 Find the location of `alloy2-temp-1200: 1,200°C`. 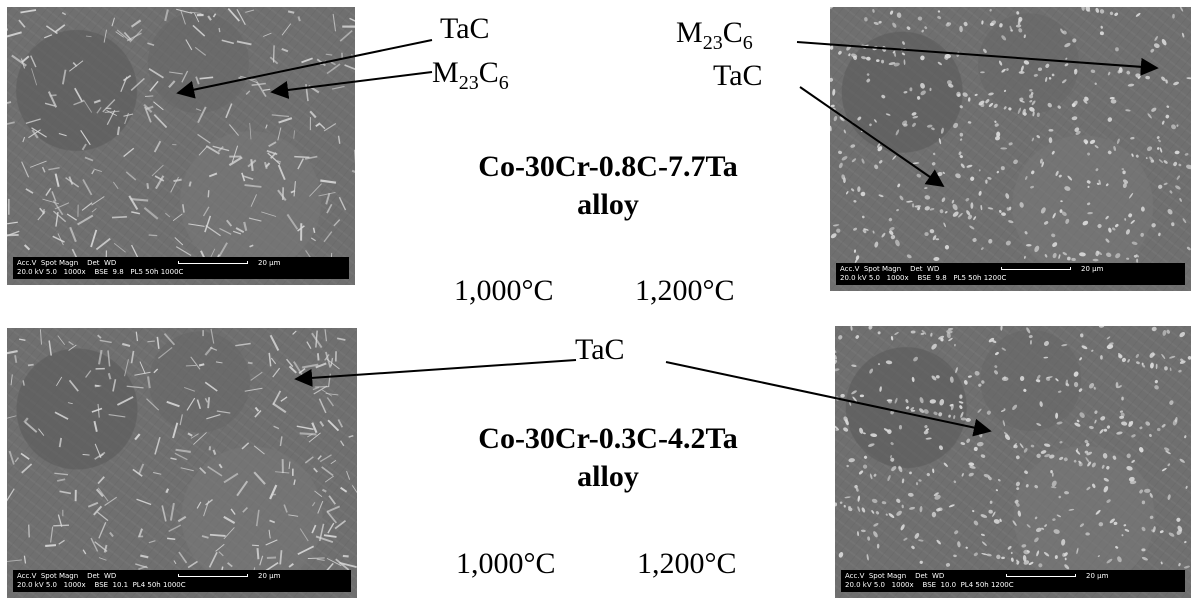

alloy2-temp-1200: 1,200°C is located at coordinates (687, 563).